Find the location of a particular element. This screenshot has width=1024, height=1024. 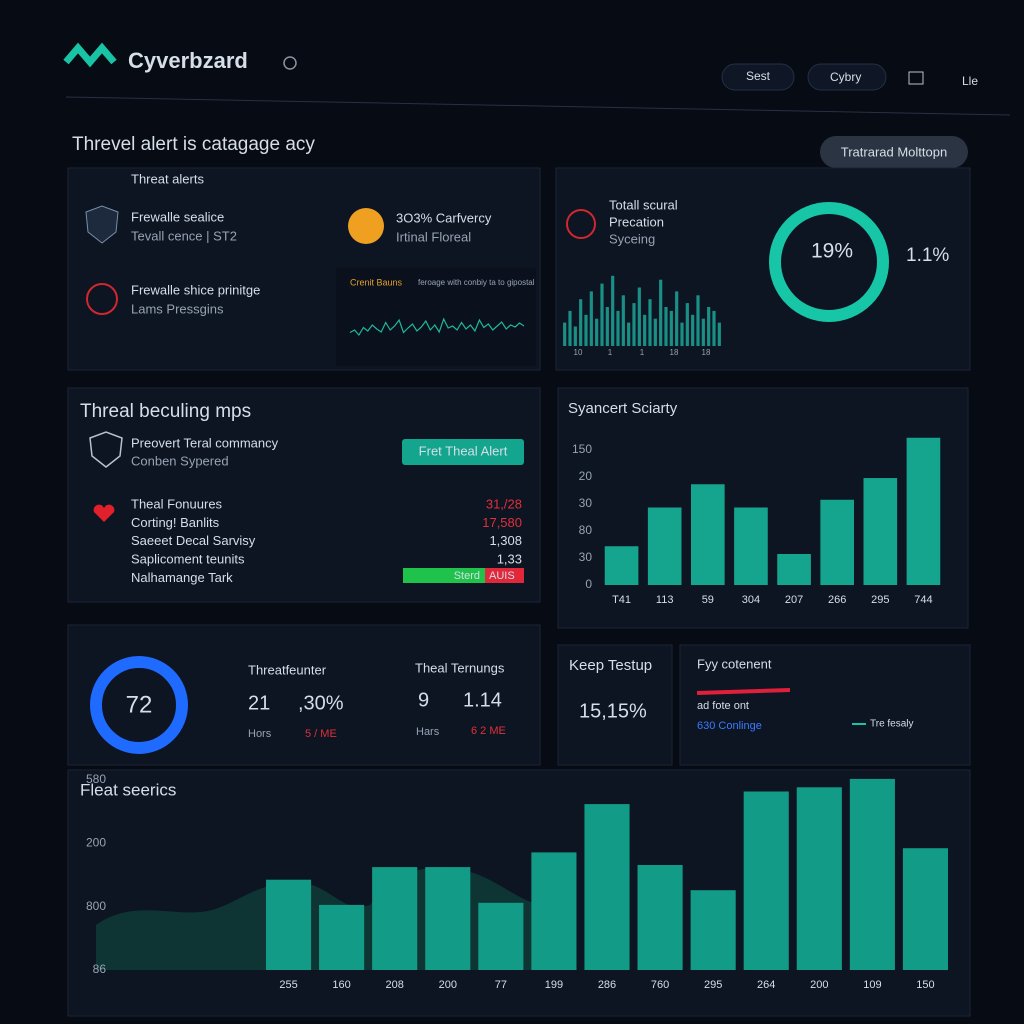

row-value: 1,308 is located at coordinates (505, 540).